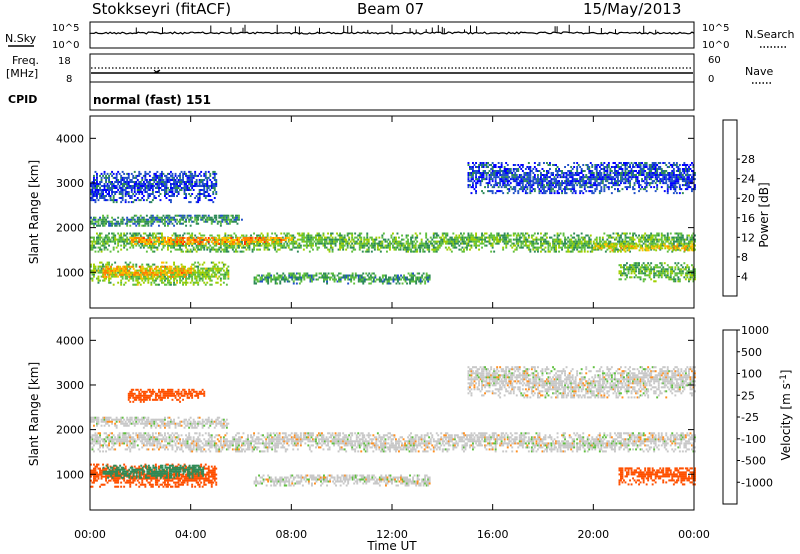 This screenshot has height=554, width=800. I want to click on noise-tick-left-high: 10^5, so click(65, 28).